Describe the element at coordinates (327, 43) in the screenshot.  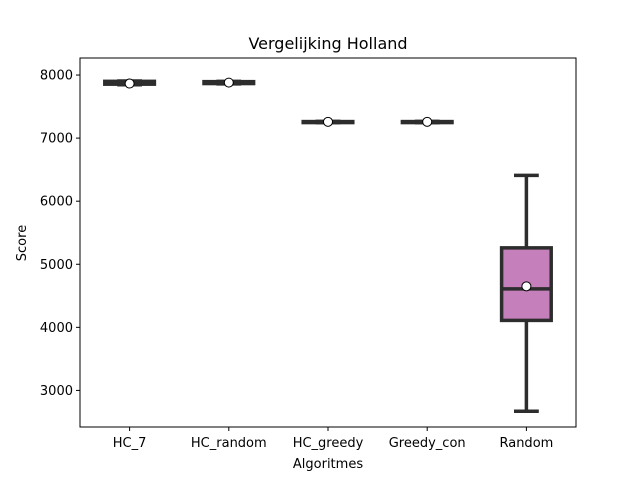
I see `chart-title: Vergelijking Holland` at that location.